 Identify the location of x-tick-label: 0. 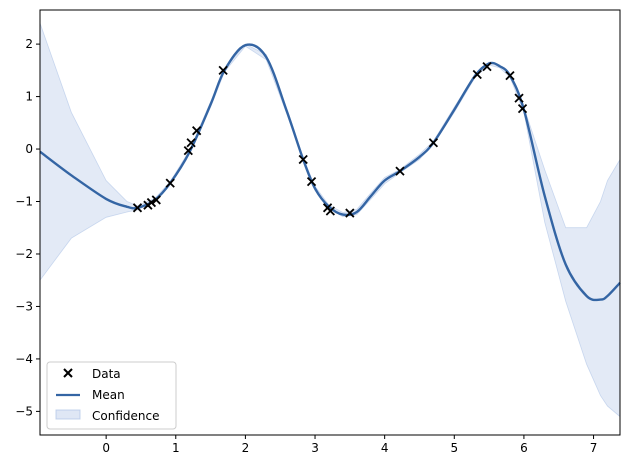
(106, 448).